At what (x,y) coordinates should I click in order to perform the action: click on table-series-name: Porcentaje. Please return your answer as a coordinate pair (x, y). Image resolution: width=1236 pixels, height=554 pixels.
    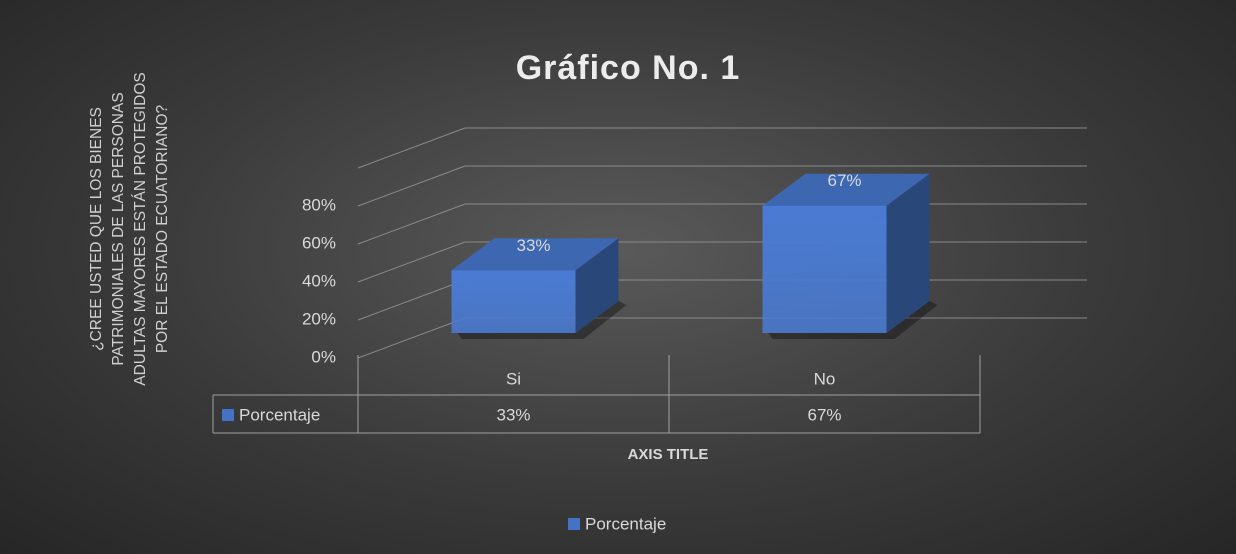
    Looking at the image, I should click on (279, 414).